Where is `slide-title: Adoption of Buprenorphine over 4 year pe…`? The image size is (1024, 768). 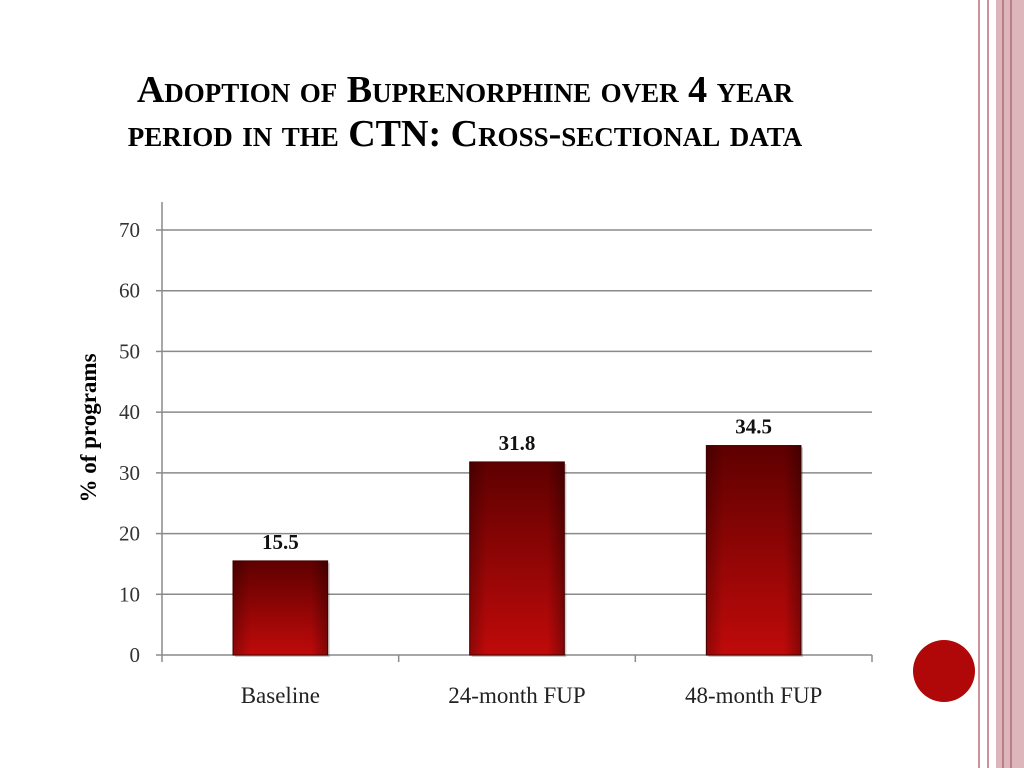
slide-title: Adoption of Buprenorphine over 4 year pe… is located at coordinates (465, 112).